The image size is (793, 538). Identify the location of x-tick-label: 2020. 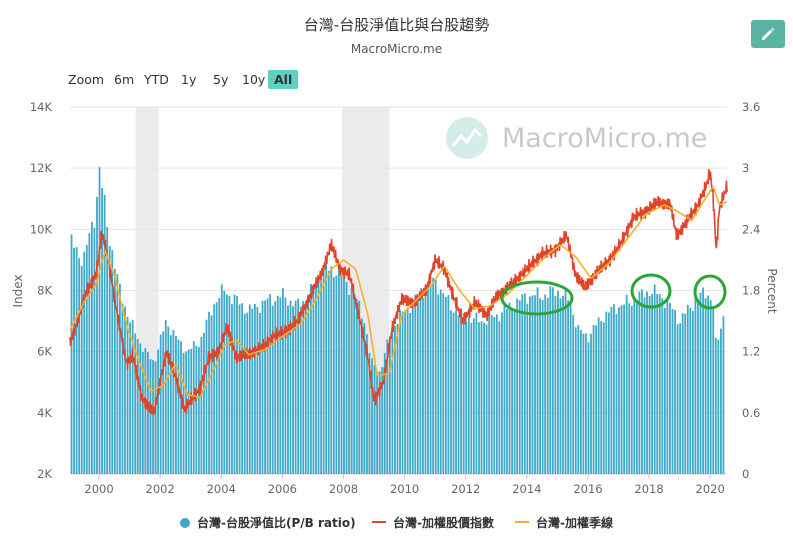
(710, 489).